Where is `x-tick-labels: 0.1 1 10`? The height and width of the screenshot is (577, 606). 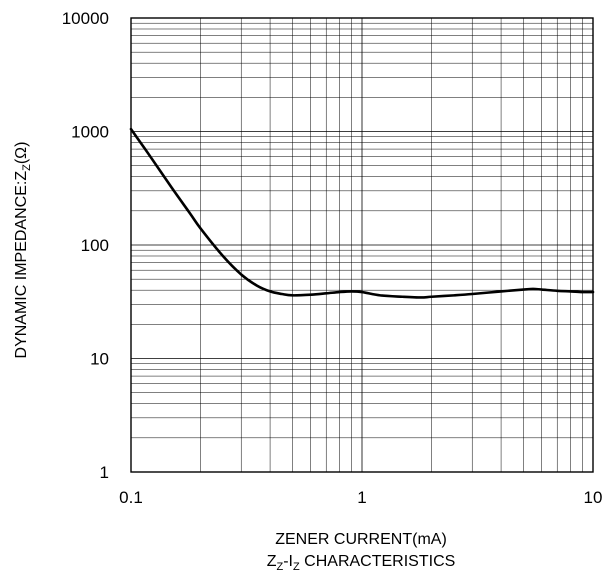 x-tick-labels: 0.1 1 10 is located at coordinates (360, 497).